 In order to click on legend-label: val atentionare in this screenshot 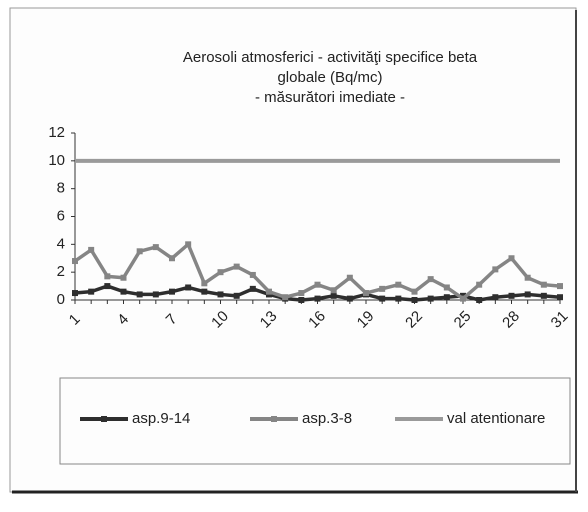, I will do `click(496, 418)`.